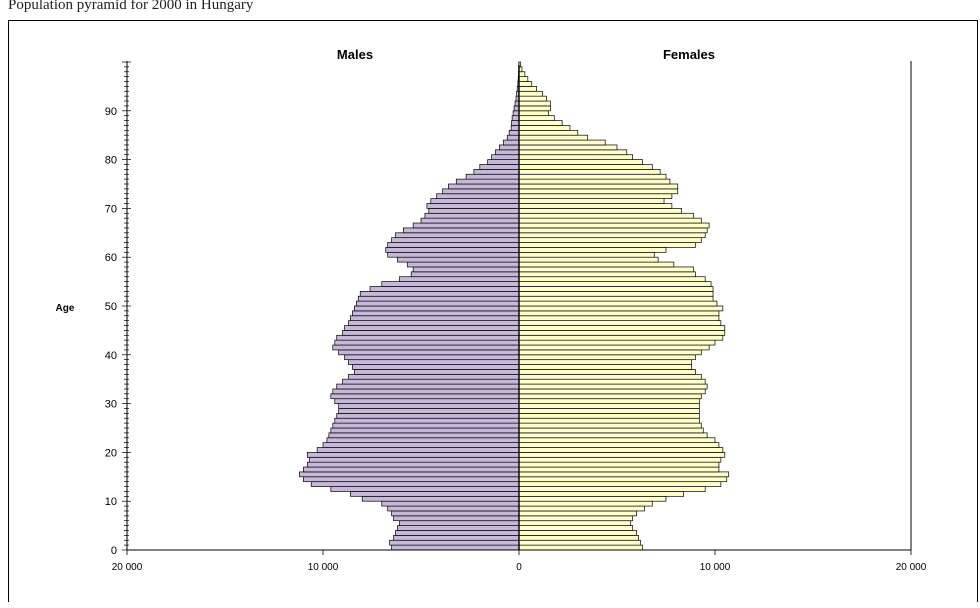 The height and width of the screenshot is (608, 980). Describe the element at coordinates (689, 54) in the screenshot. I see `females-title: Females` at that location.